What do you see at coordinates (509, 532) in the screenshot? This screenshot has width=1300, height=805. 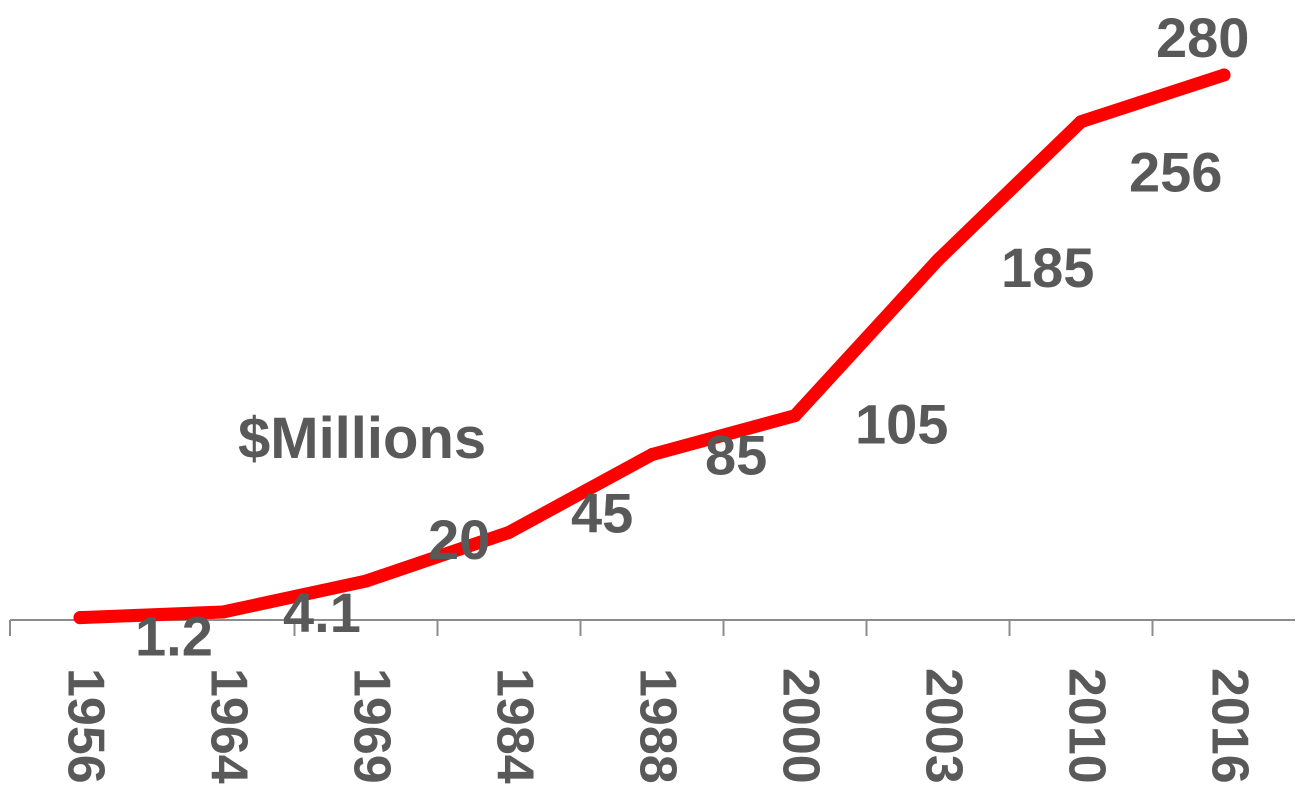 I see `data-point-1984` at bounding box center [509, 532].